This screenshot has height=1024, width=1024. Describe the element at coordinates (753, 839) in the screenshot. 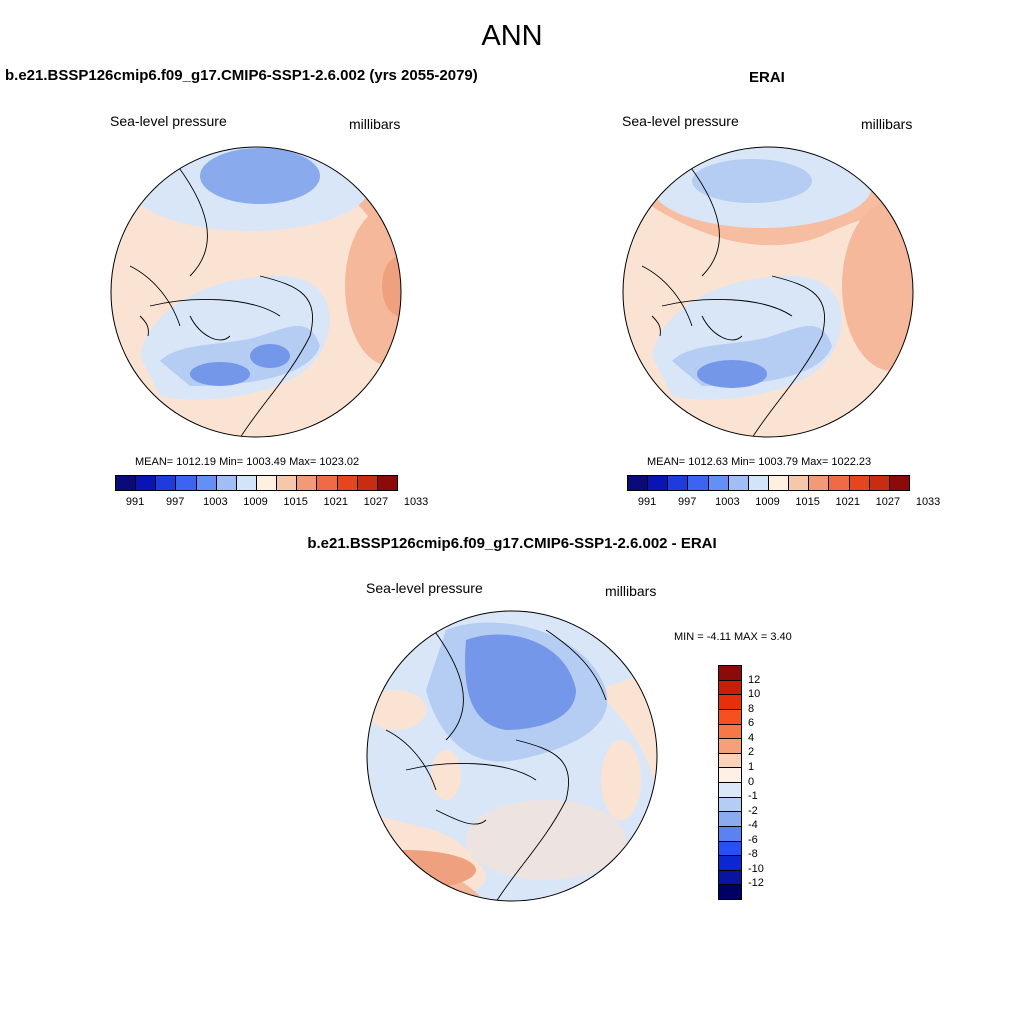

I see `diff-colorbar-tick-label: -6` at that location.